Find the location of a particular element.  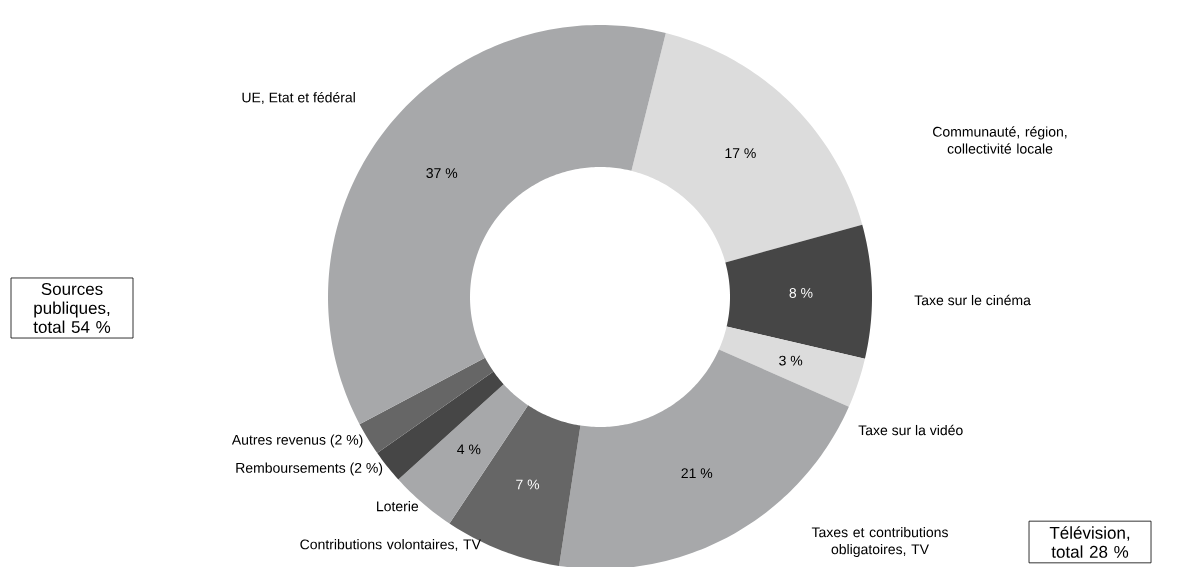

slice-label: UE, Etat et fédéral is located at coordinates (298, 98).